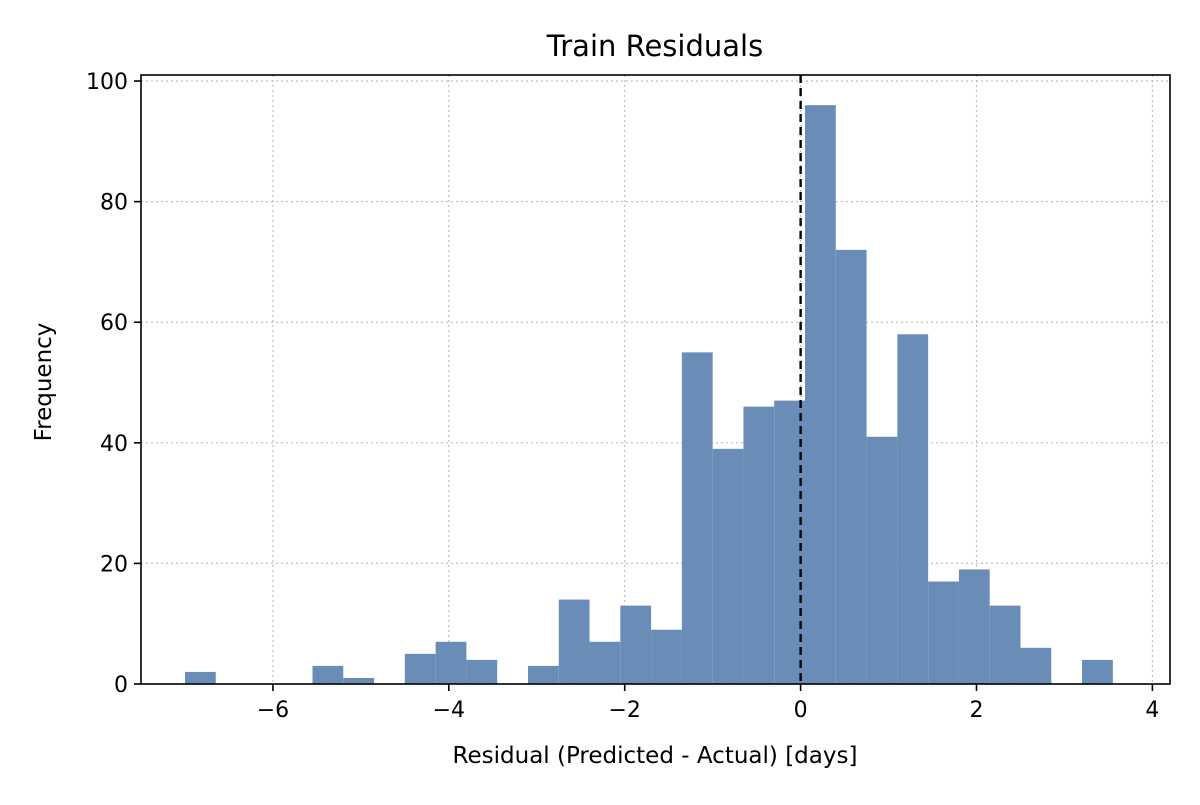 The width and height of the screenshot is (1200, 805). I want to click on x-tick-label: −4, so click(449, 710).